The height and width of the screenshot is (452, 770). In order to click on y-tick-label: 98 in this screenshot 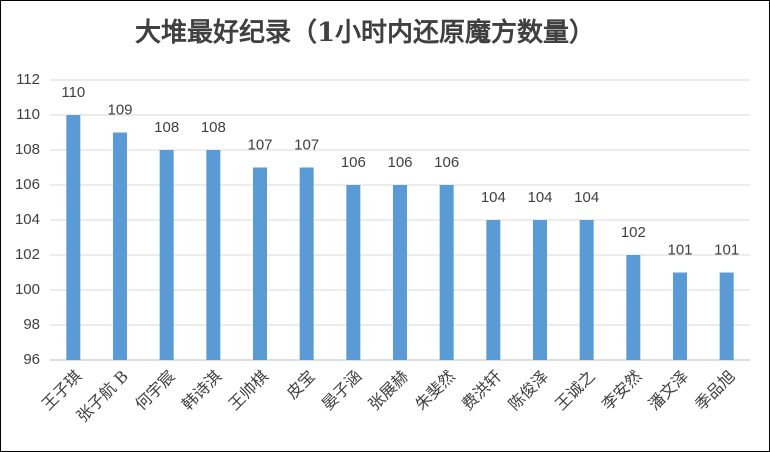, I will do `click(31, 324)`.